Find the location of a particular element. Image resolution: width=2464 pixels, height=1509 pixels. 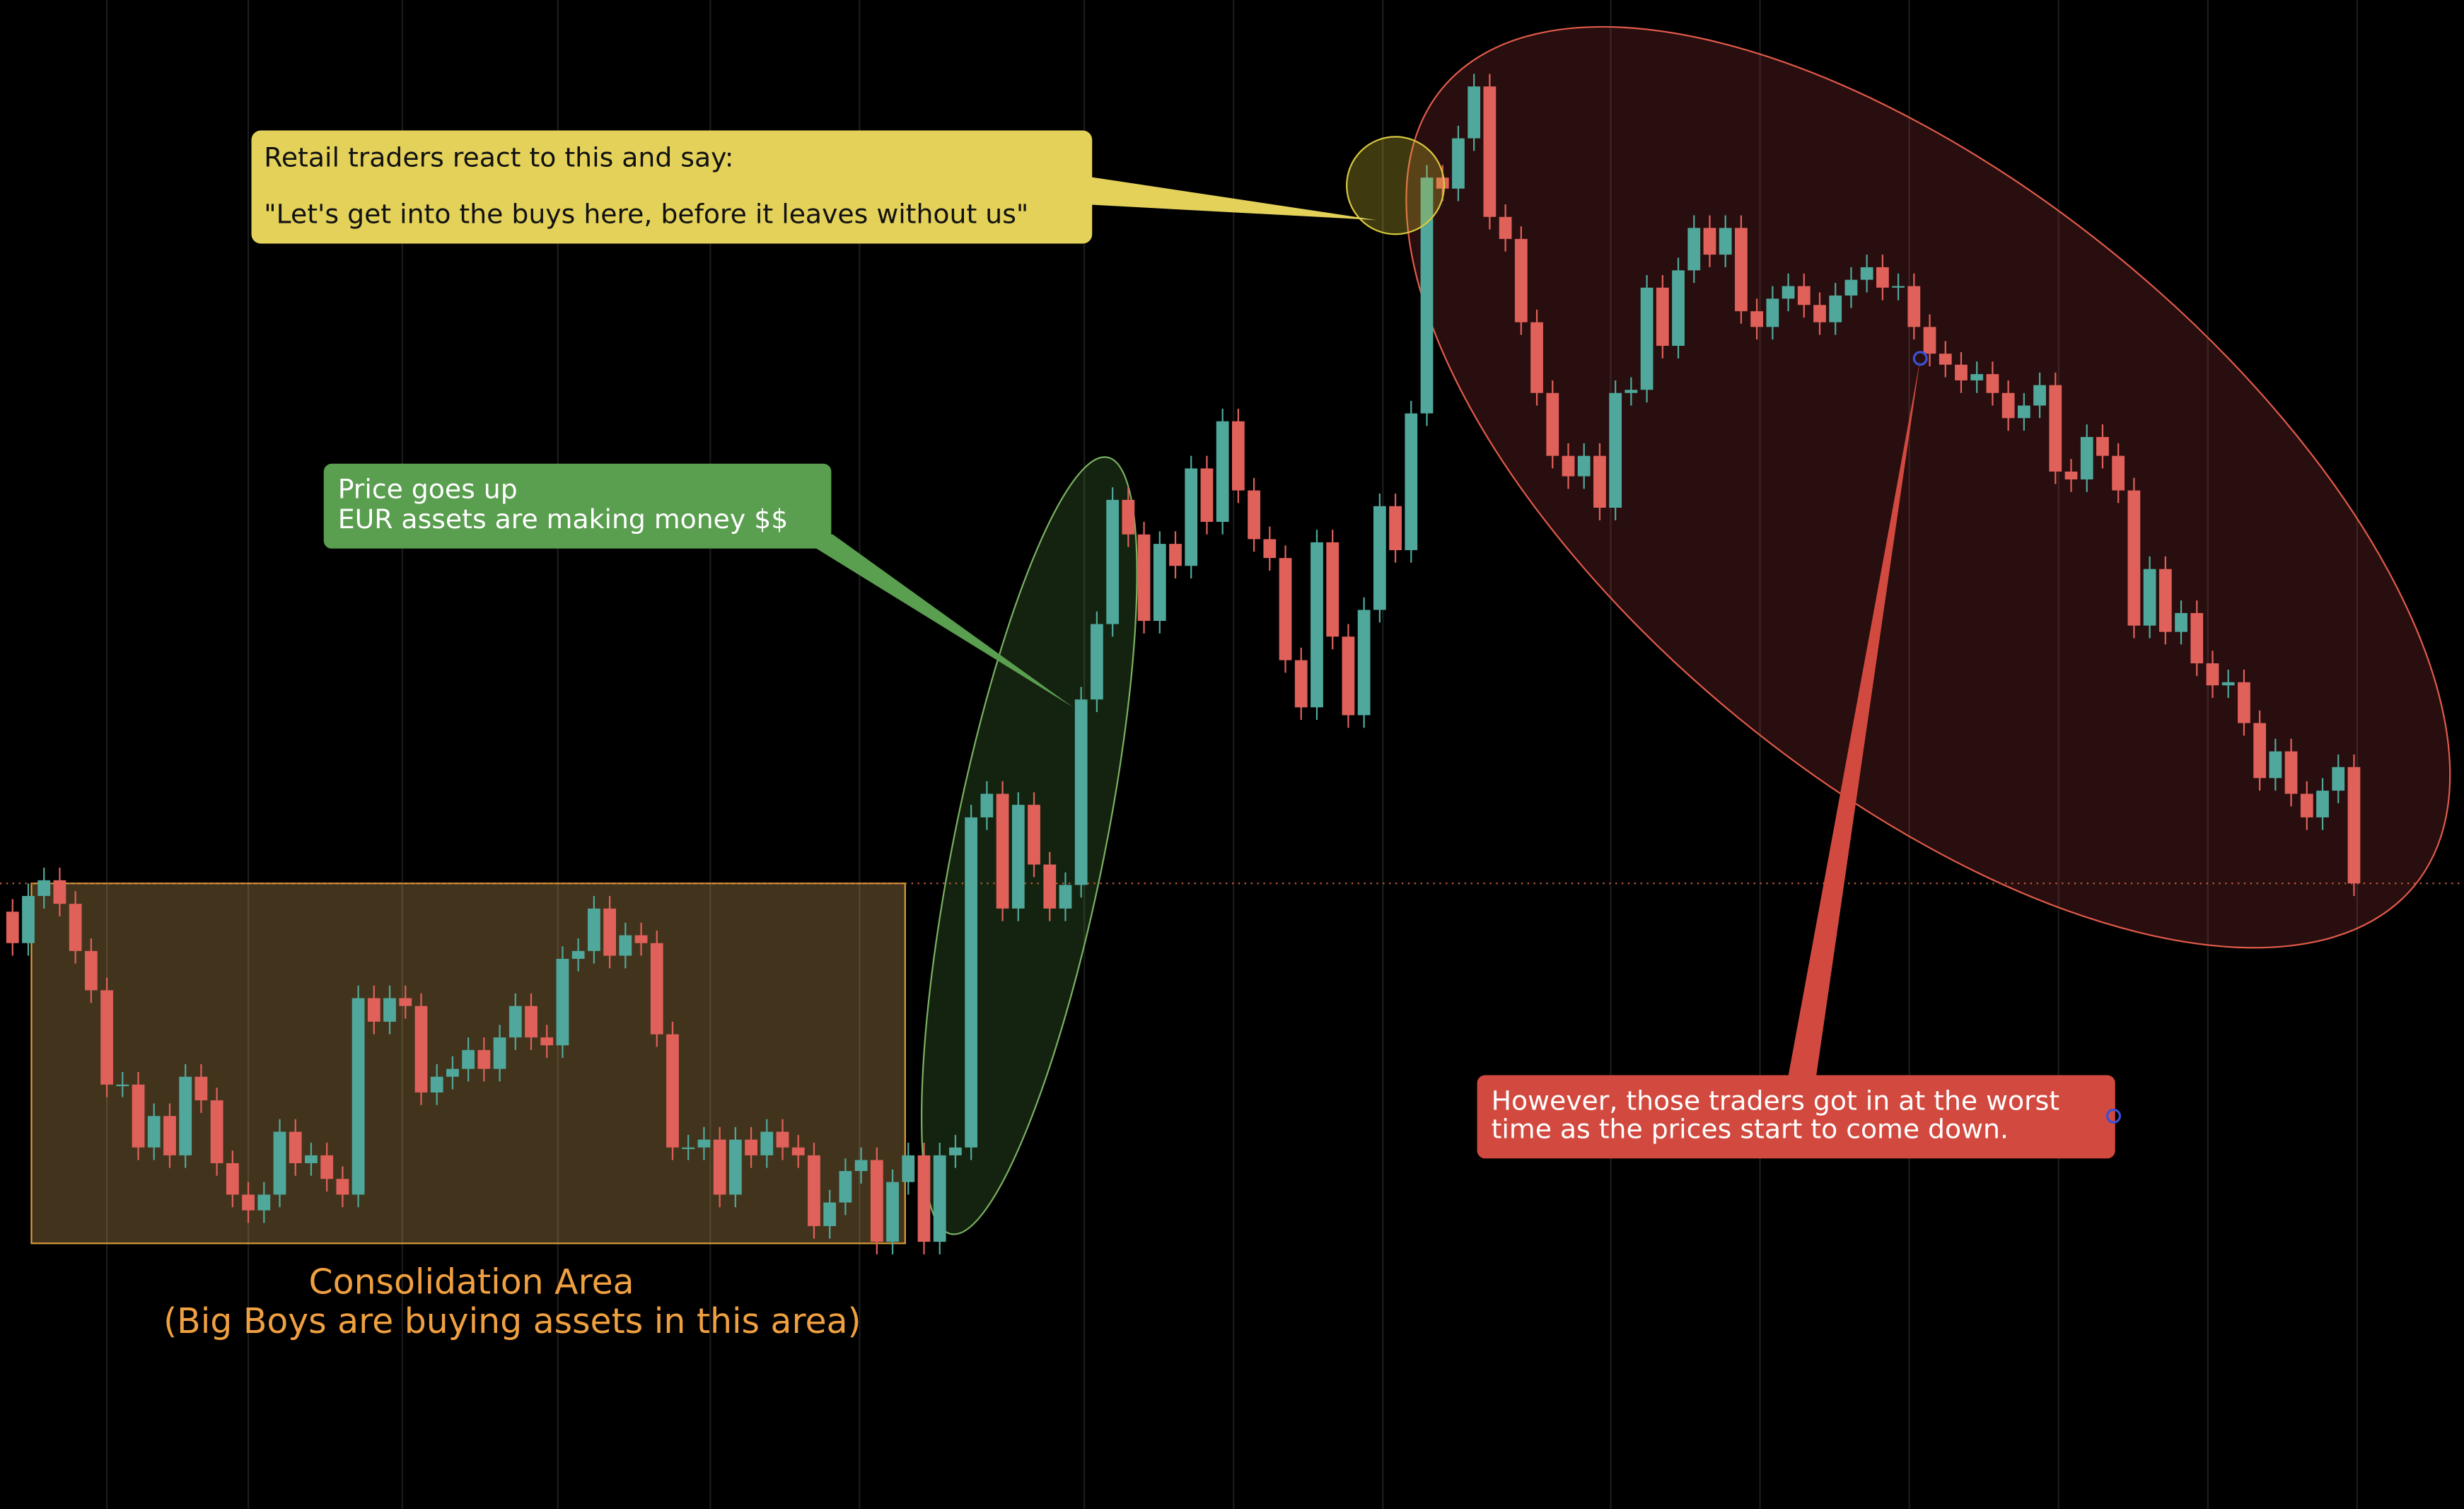

consolidation-title: Consolidation Area is located at coordinates (471, 1282).